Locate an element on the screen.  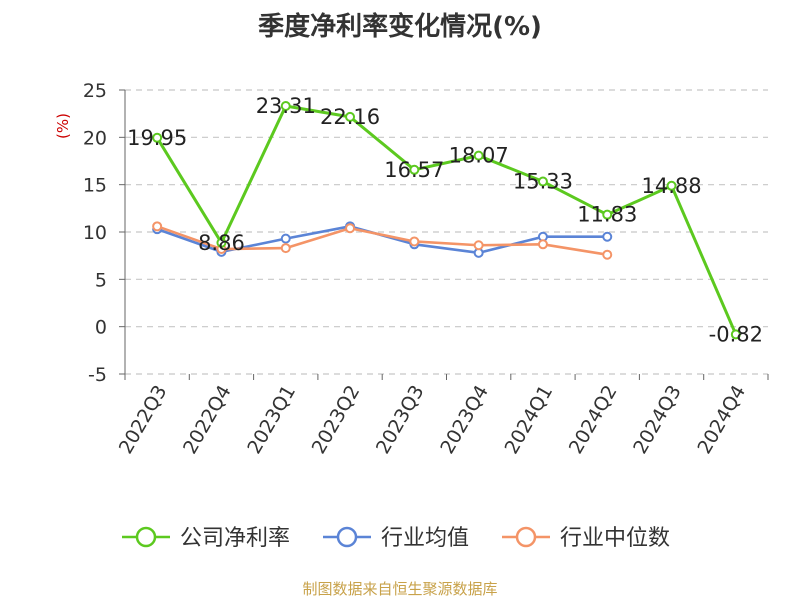
legend-label: 行业均值 is located at coordinates (425, 538).